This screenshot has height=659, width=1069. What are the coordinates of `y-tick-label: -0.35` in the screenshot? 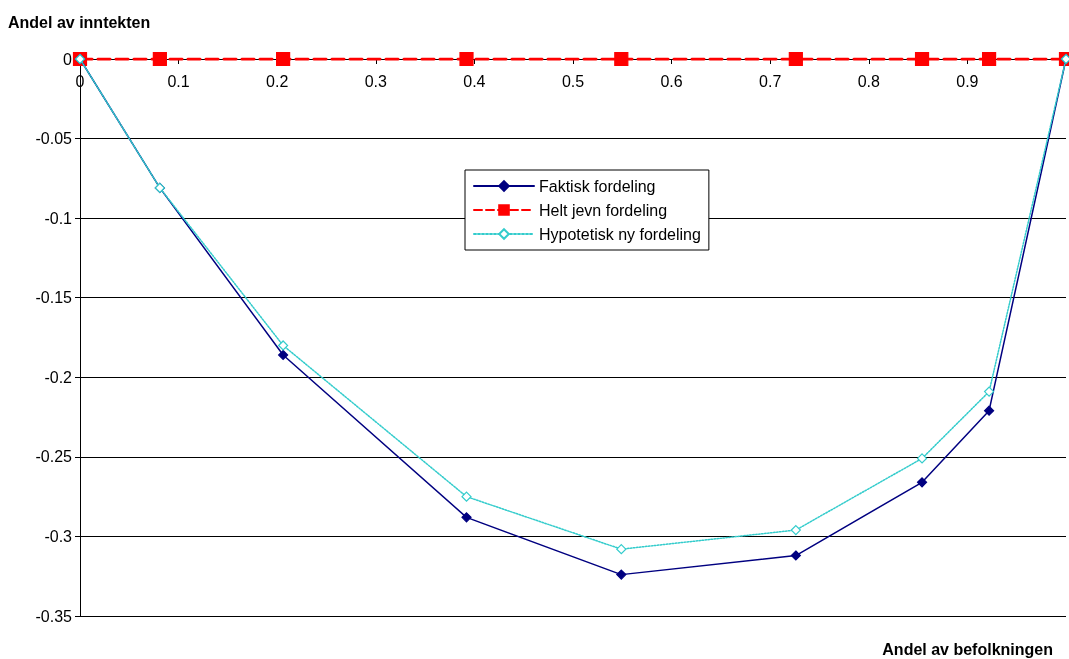 It's located at (54, 616).